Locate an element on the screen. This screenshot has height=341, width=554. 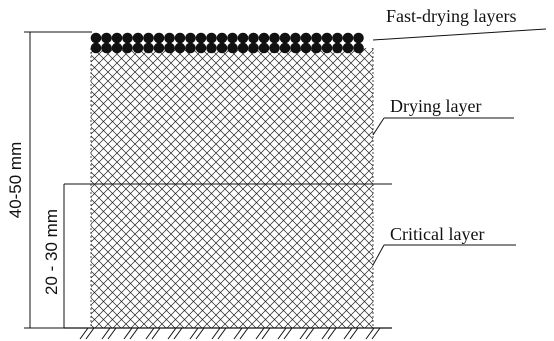
dimension-label-lower: 20 - 30 mm is located at coordinates (51, 252).